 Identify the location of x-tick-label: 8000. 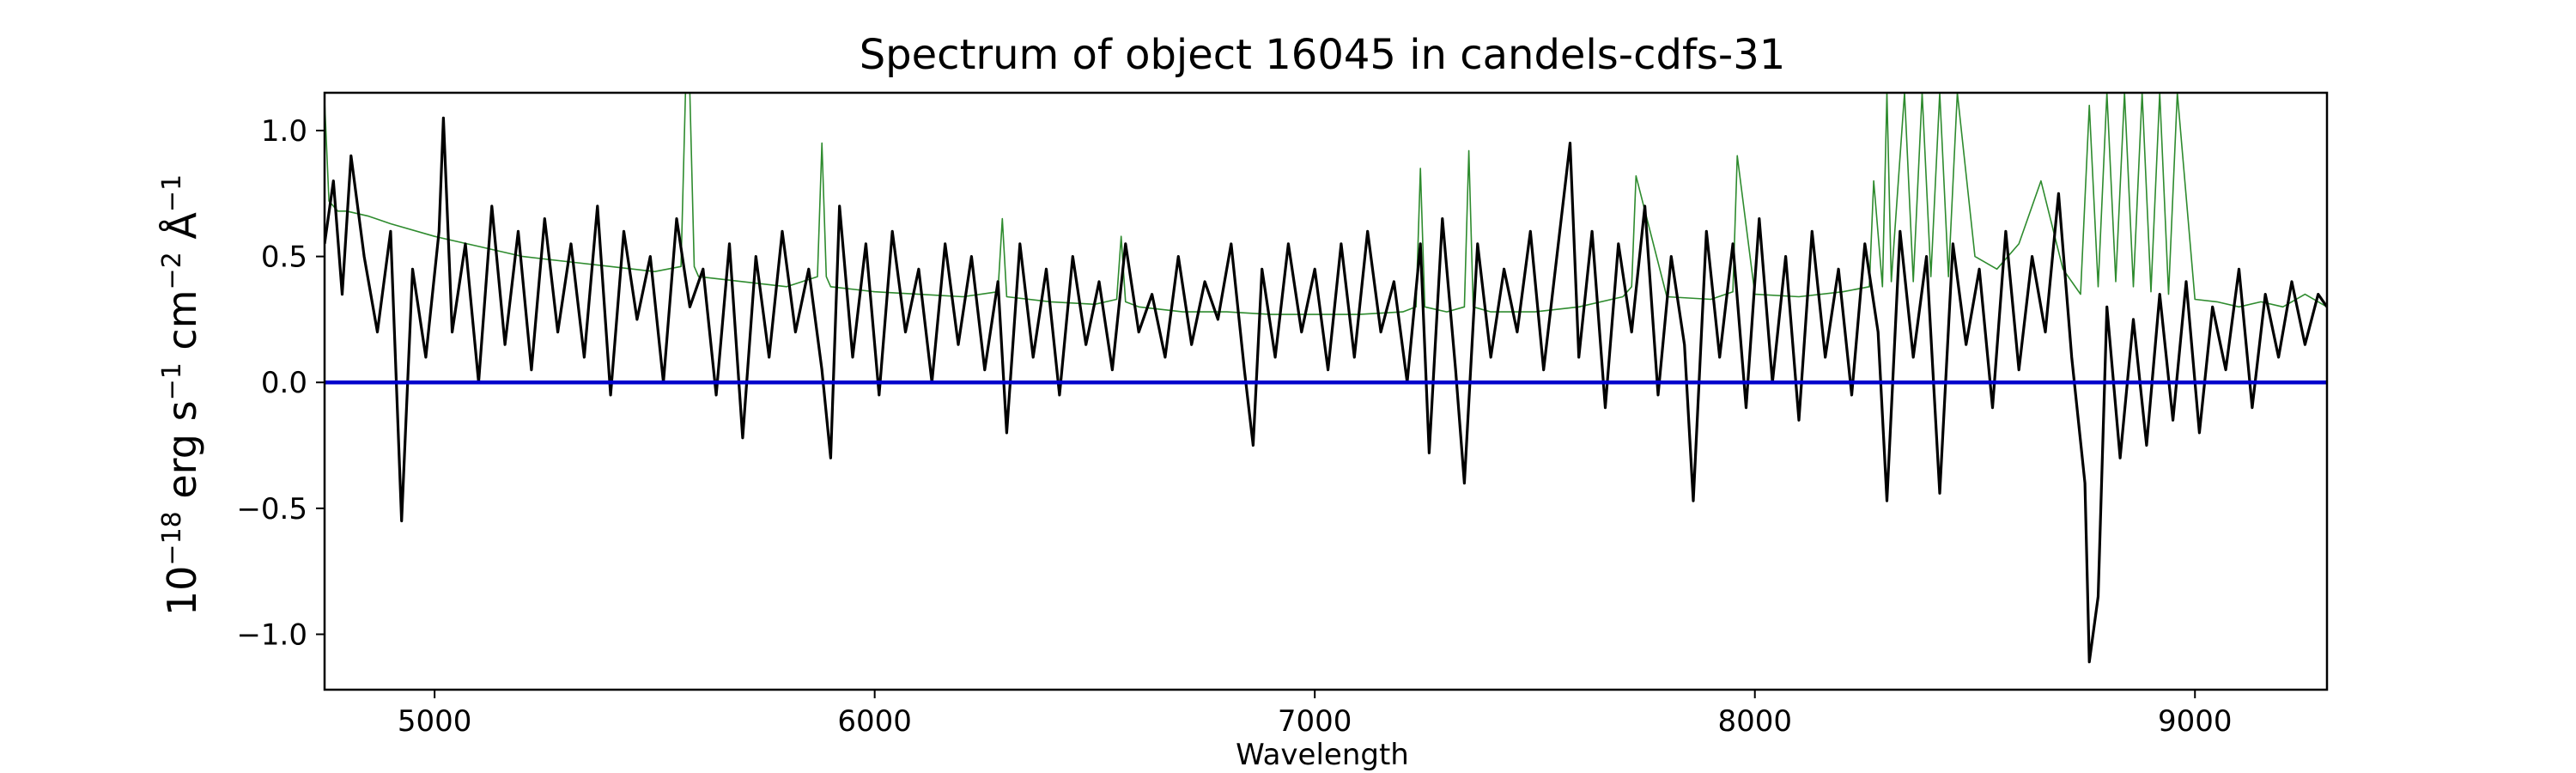
(1755, 721).